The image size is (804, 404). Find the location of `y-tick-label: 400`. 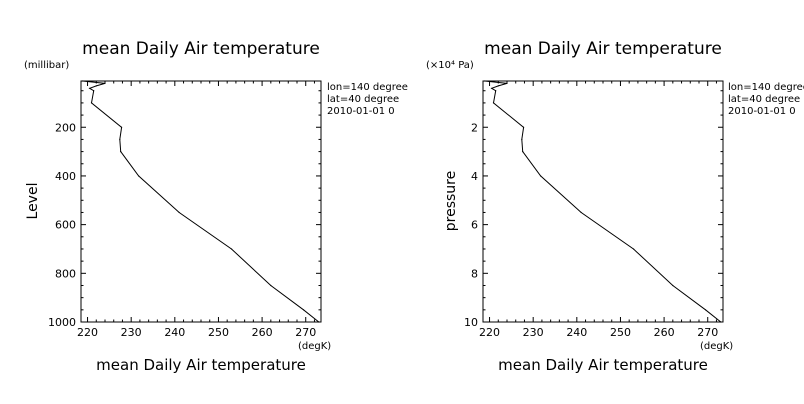

y-tick-label: 400 is located at coordinates (65, 176).